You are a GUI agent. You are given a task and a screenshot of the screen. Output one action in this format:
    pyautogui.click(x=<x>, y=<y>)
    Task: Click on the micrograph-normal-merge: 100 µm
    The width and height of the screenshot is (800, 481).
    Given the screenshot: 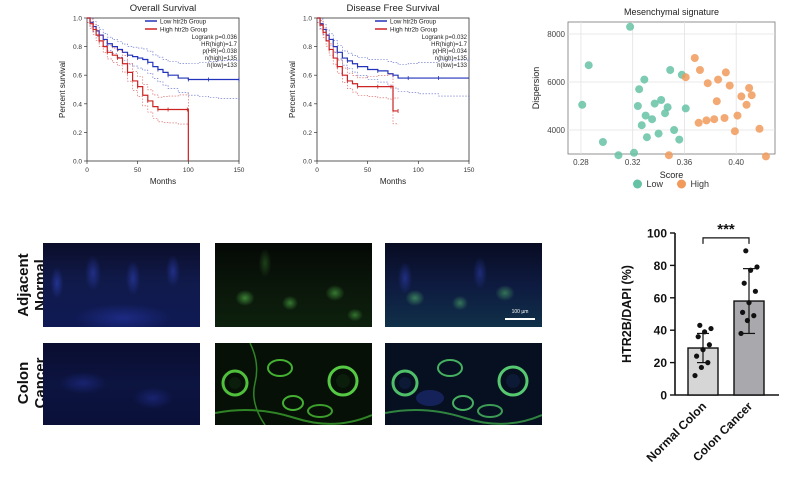 What is the action you would take?
    pyautogui.click(x=463, y=285)
    